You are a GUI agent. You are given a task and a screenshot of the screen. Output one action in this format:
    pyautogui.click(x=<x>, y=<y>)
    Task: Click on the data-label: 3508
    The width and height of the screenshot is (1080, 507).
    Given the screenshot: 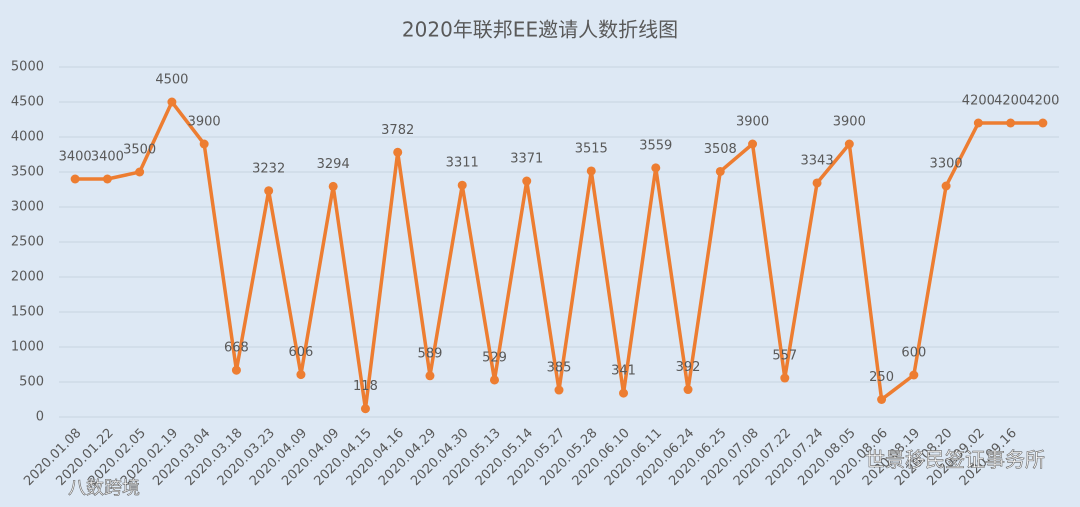 What is the action you would take?
    pyautogui.click(x=720, y=149)
    